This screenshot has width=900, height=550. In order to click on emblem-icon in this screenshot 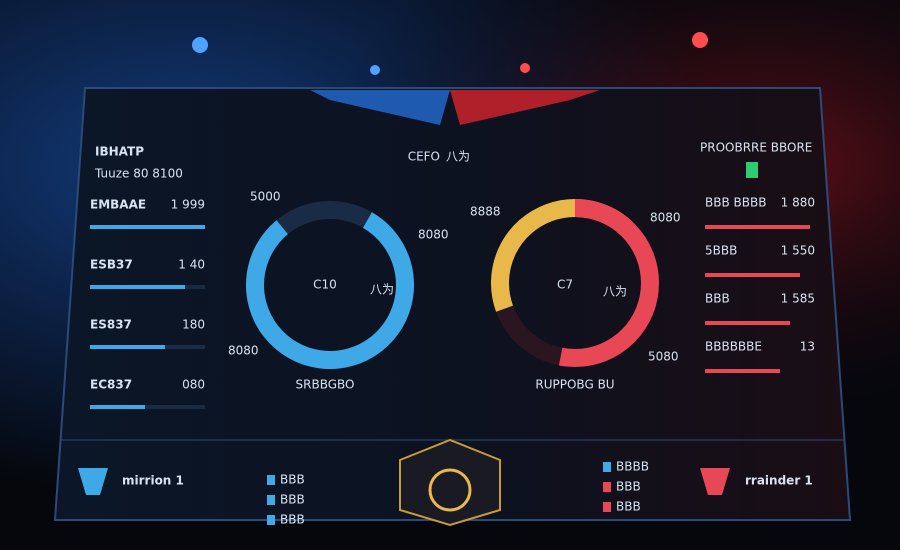, I will do `click(450, 490)`.